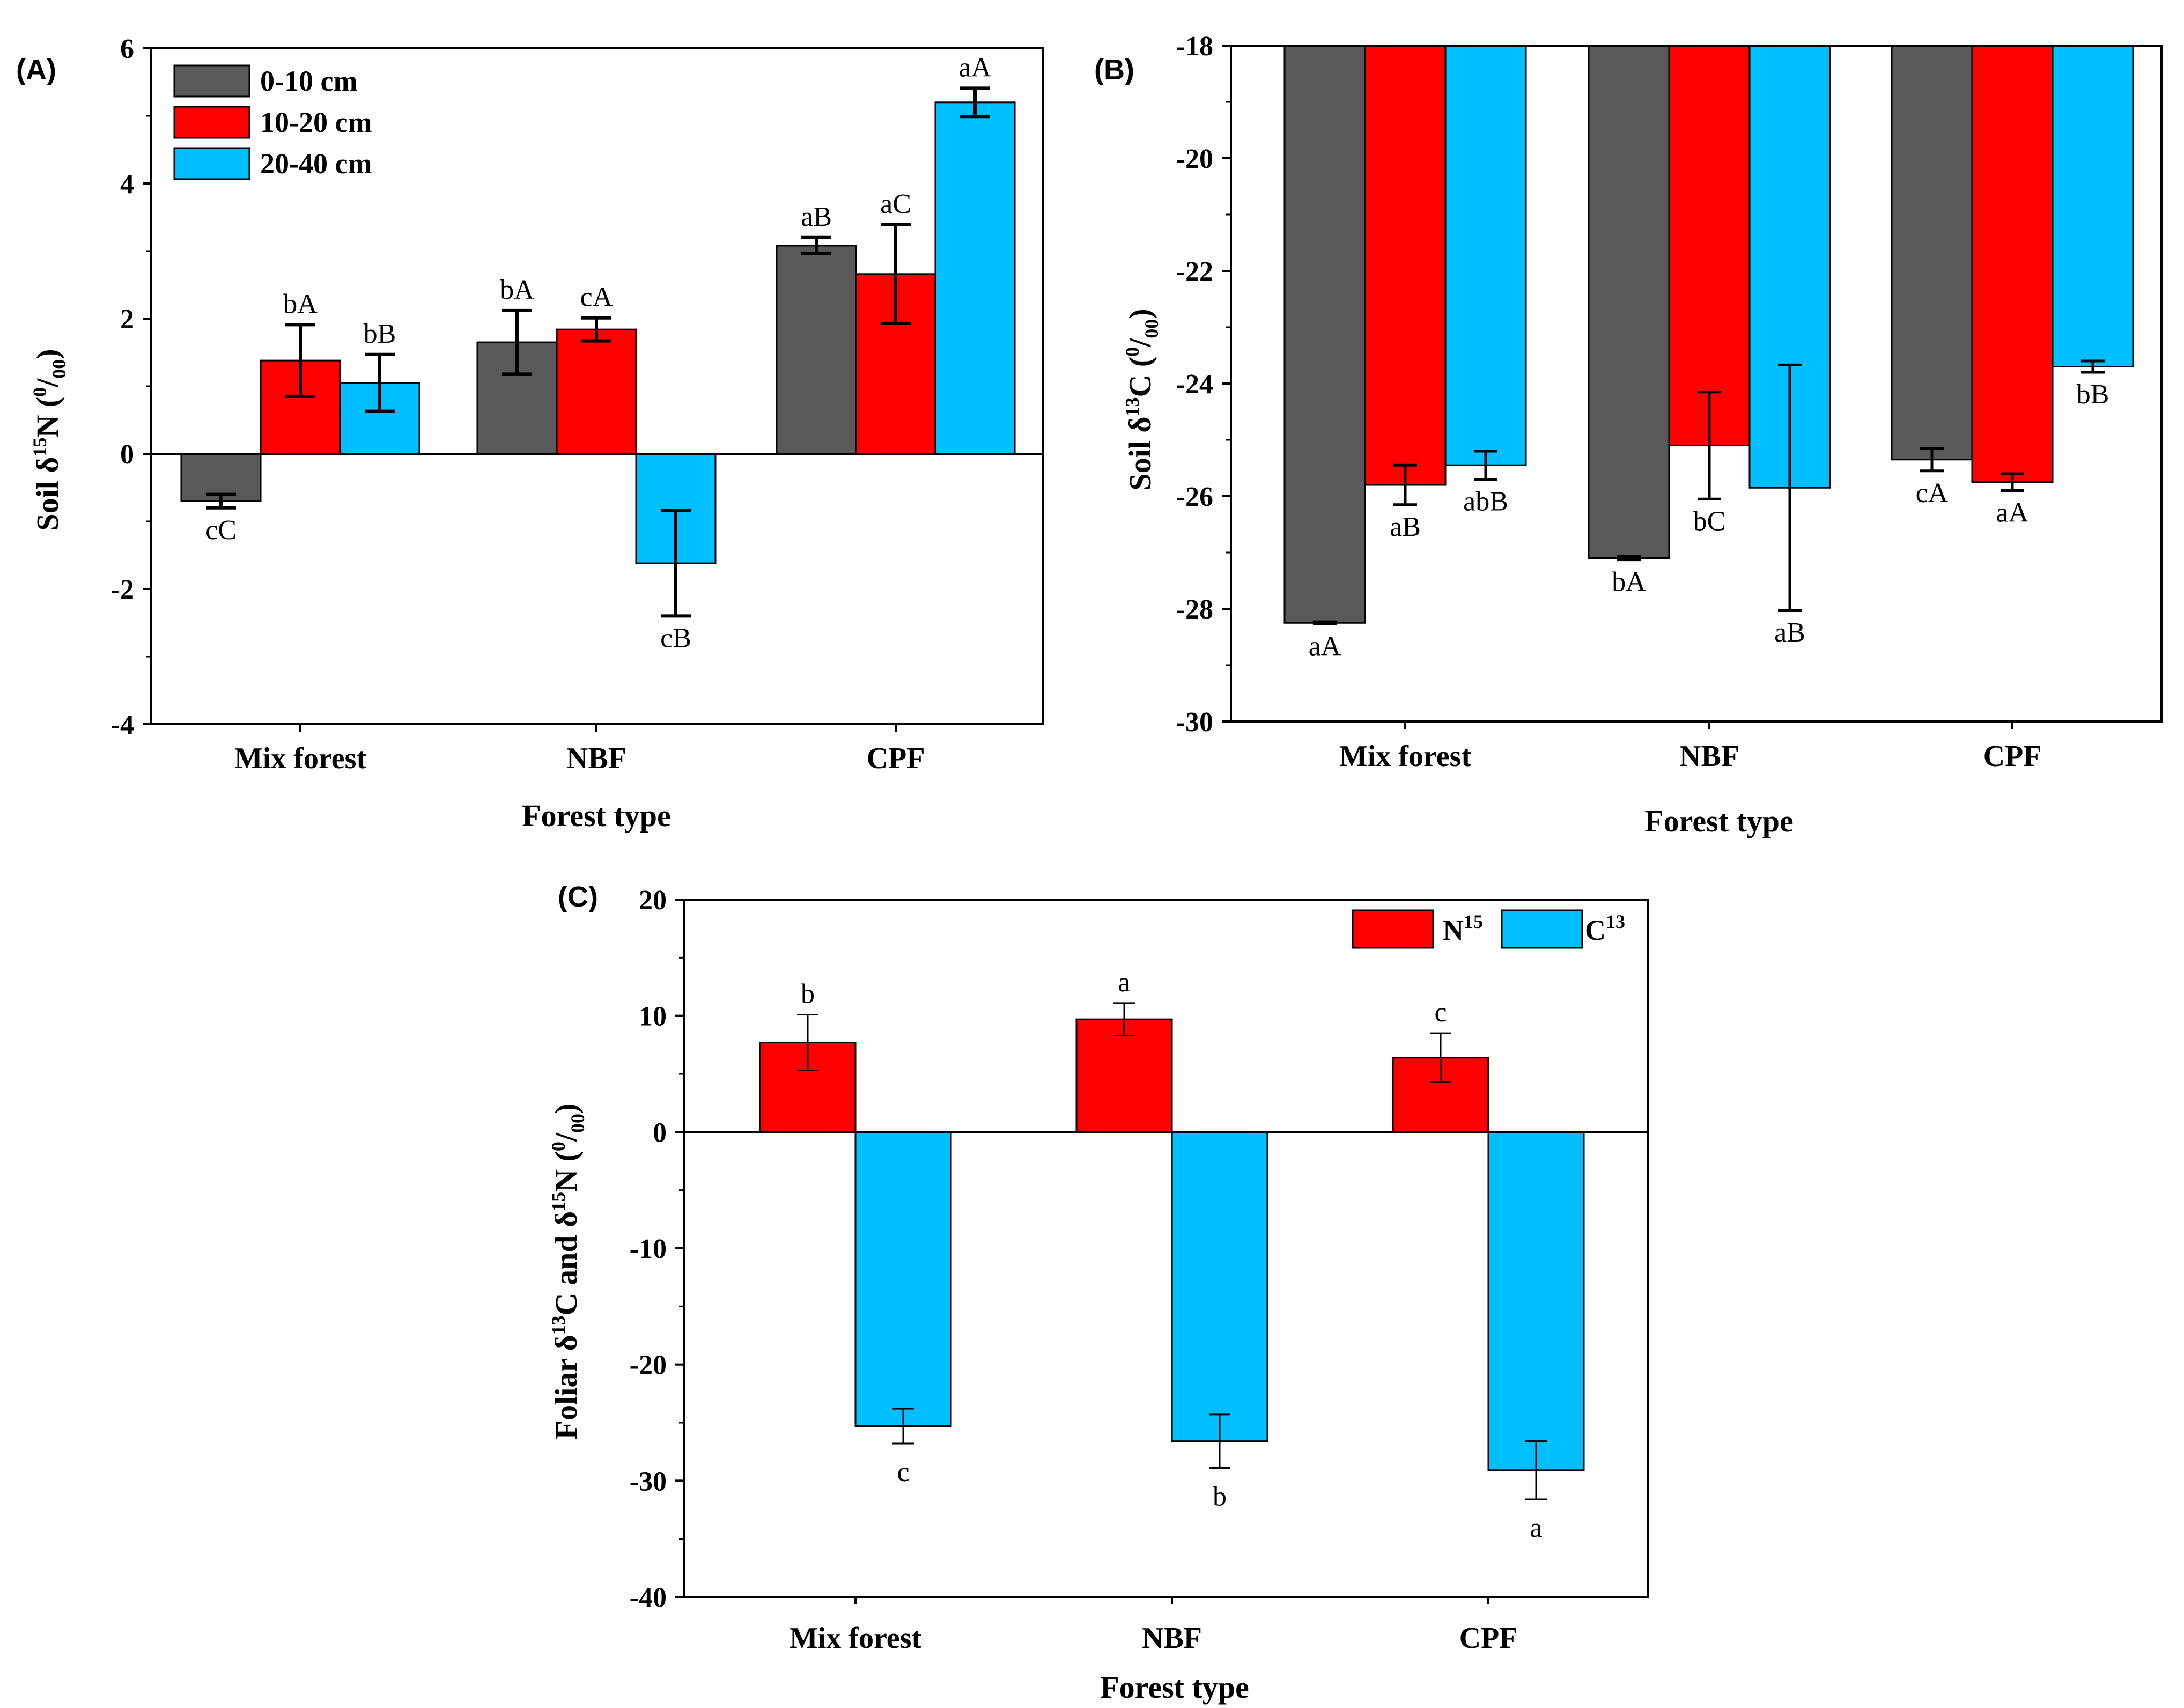 The height and width of the screenshot is (1708, 2184). Describe the element at coordinates (660, 1132) in the screenshot. I see `panel-c-ytick-label: 0` at that location.